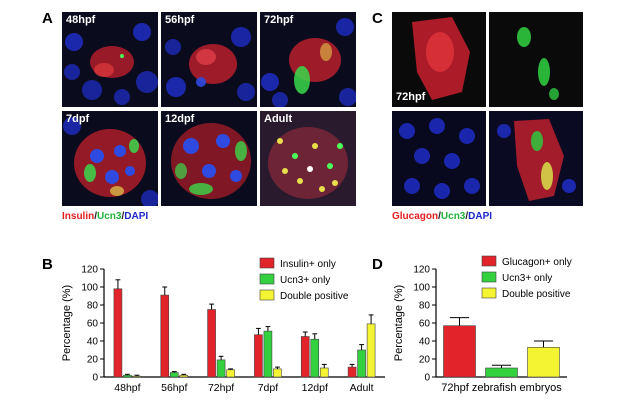 This screenshot has height=403, width=617. I want to click on micrograph-ucn3, so click(536, 59).